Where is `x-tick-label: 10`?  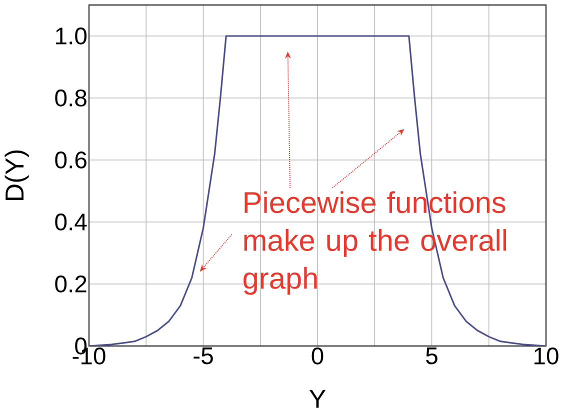
x-tick-label: 10 is located at coordinates (546, 356).